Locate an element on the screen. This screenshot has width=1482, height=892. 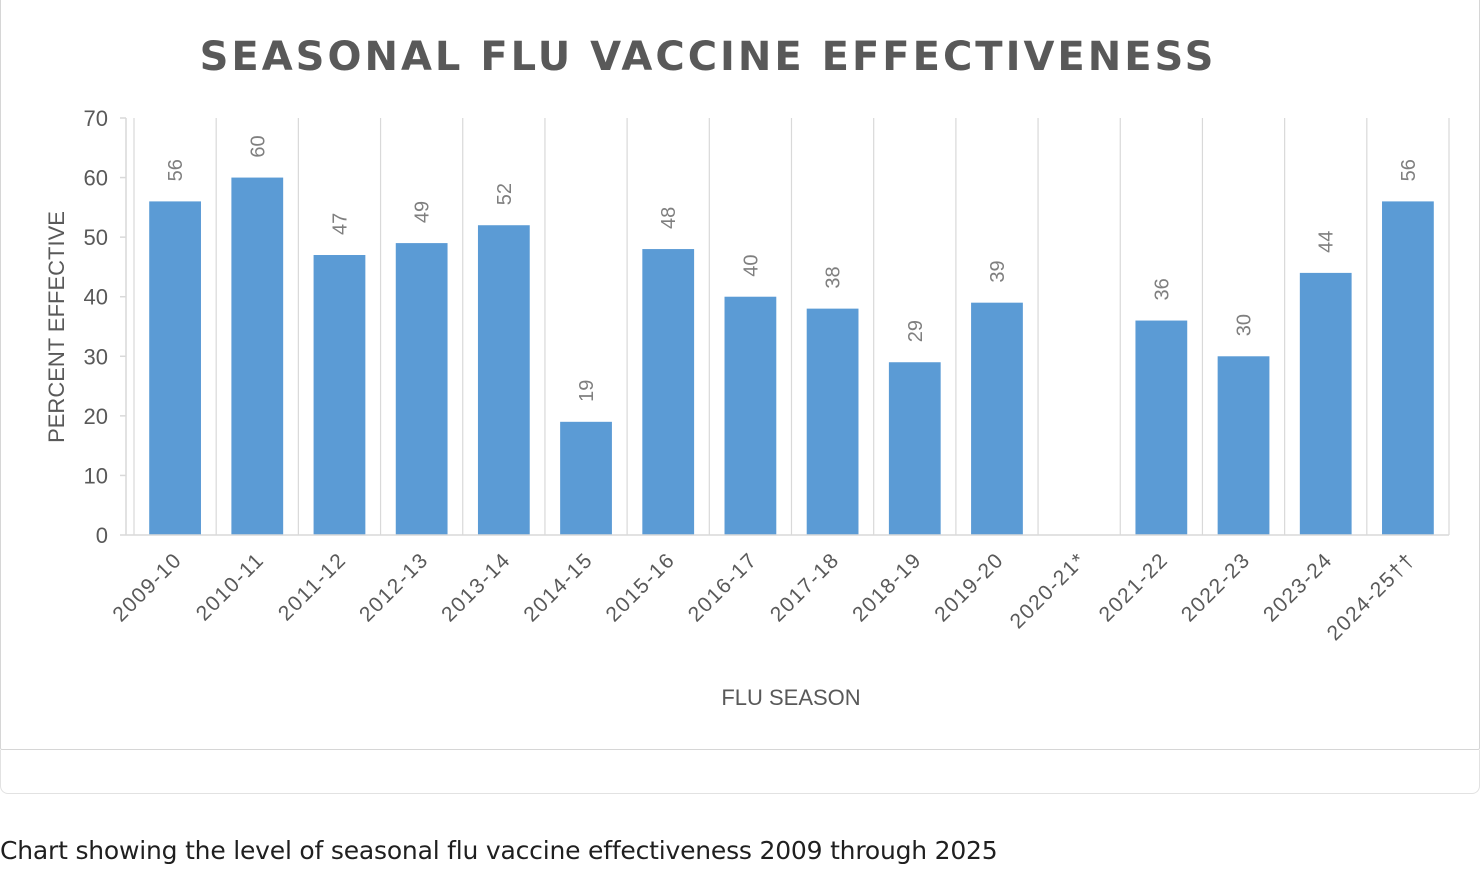
x-tick-label: 2010-11 is located at coordinates (230, 586).